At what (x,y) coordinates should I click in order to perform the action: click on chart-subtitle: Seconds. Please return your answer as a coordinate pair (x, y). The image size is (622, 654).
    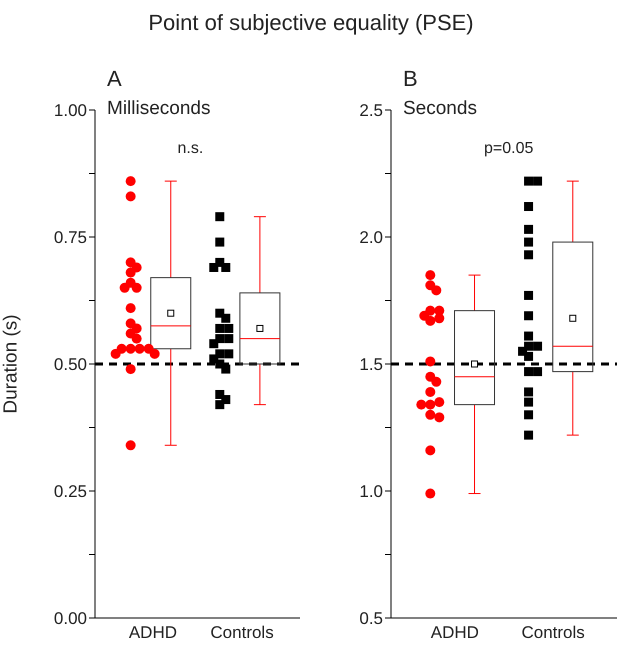
    Looking at the image, I should click on (440, 109).